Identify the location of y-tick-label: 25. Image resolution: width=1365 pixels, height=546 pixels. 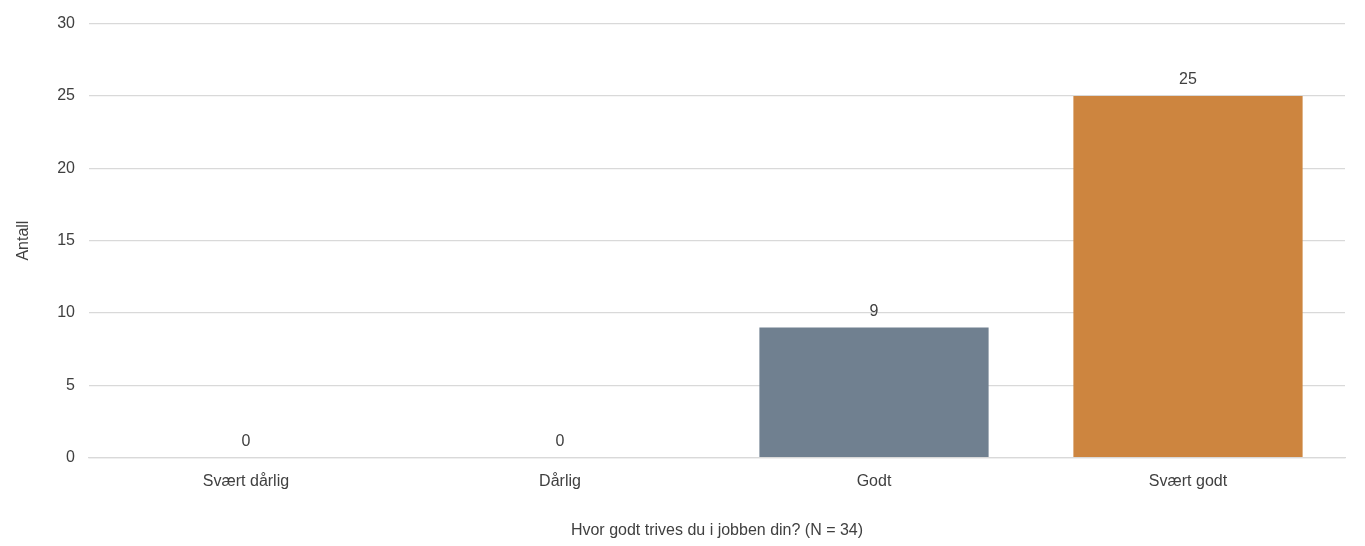
(66, 95).